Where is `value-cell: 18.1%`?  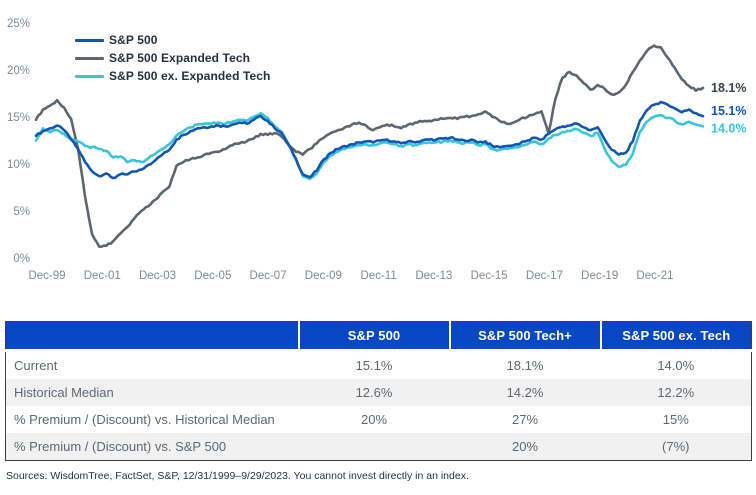 value-cell: 18.1% is located at coordinates (525, 365).